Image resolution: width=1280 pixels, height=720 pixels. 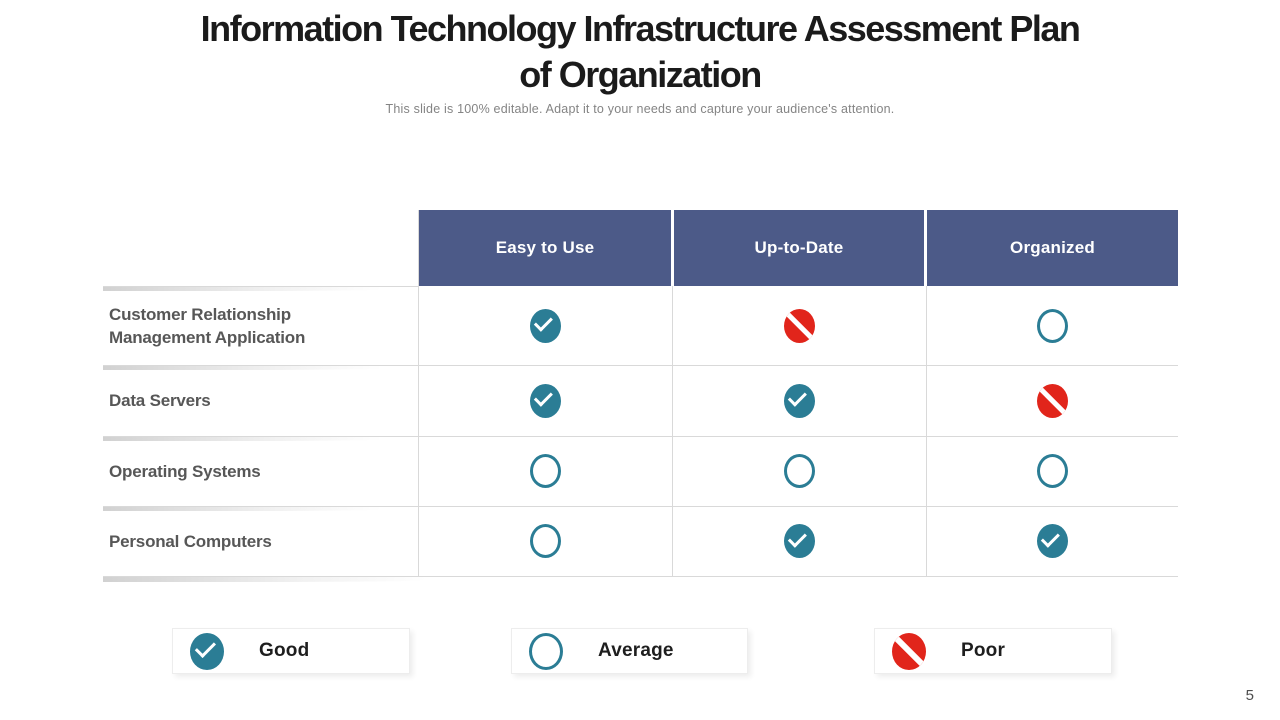 I want to click on legend-item-poor: Poor, so click(x=993, y=651).